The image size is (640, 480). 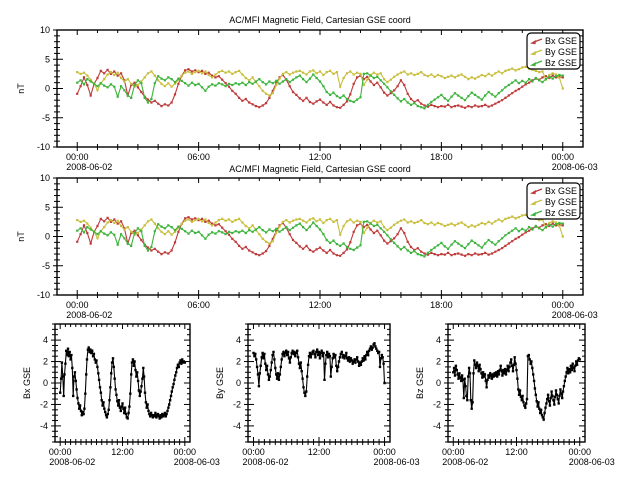 I want to click on legend-frame, so click(x=553, y=51).